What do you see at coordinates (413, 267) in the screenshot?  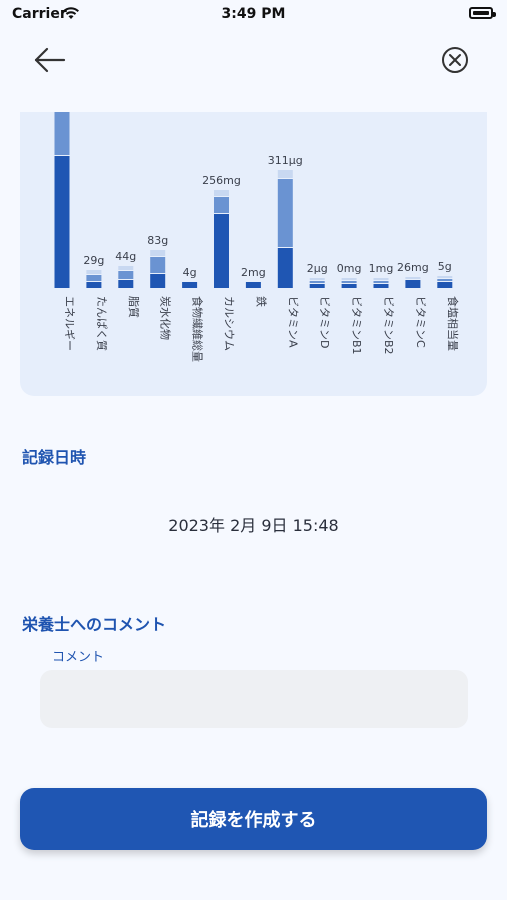 I see `bar-value-label: 26mg` at bounding box center [413, 267].